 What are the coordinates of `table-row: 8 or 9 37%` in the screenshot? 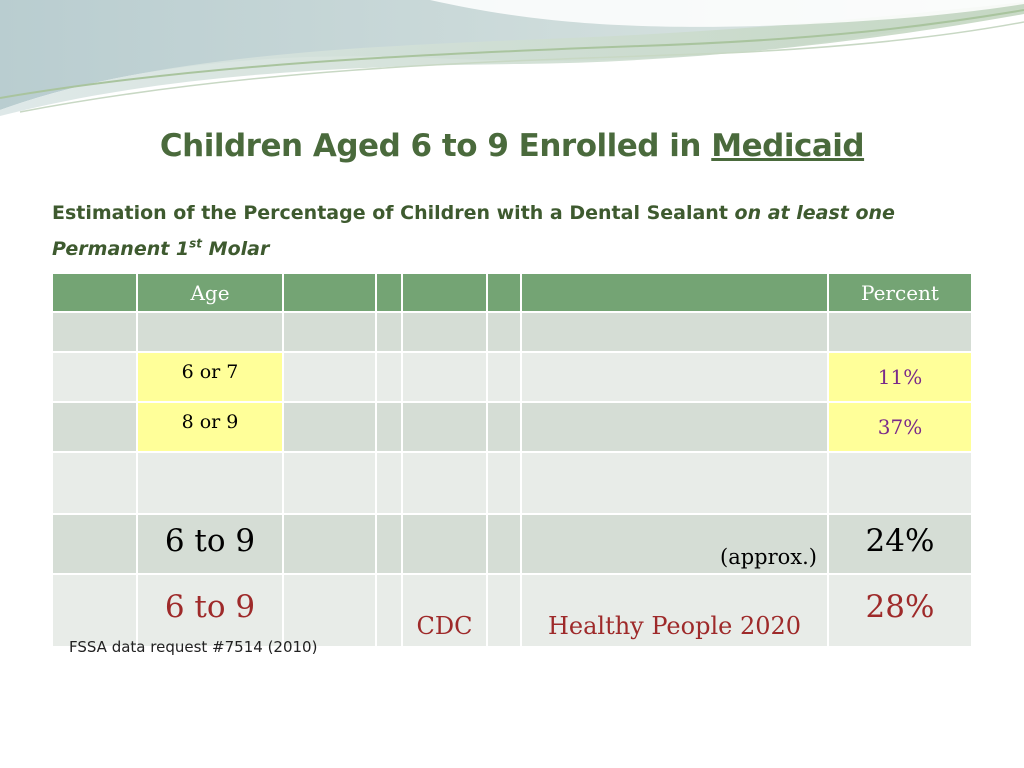 It's located at (512, 427).